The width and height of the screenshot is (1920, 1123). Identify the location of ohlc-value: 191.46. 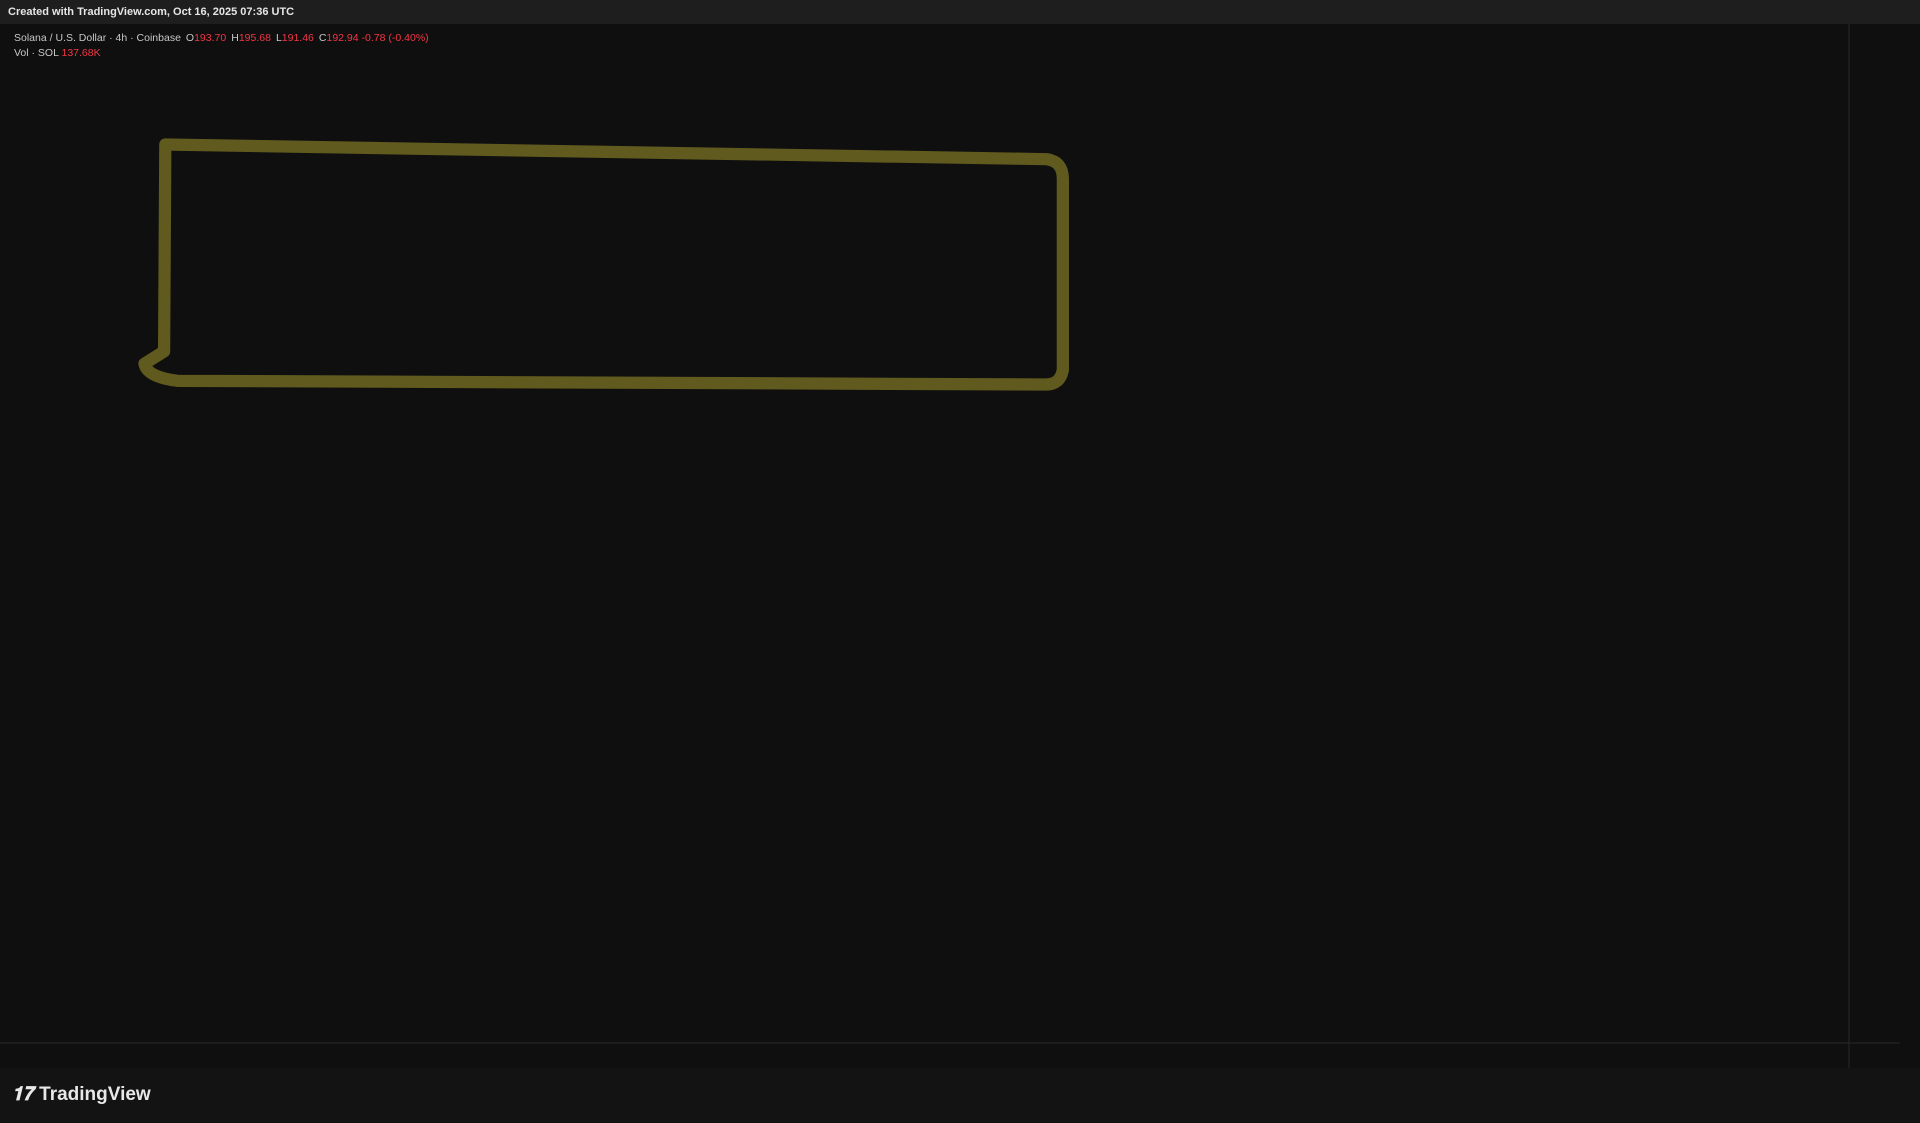
(297, 38).